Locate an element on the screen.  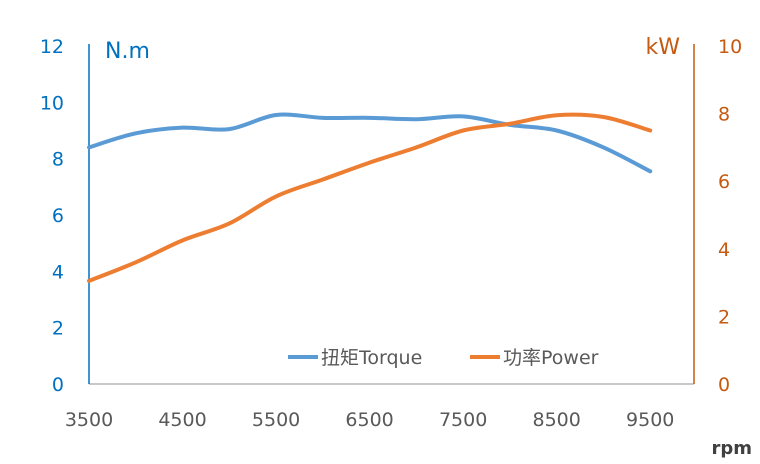
y-right-tick-label: 4 is located at coordinates (724, 250).